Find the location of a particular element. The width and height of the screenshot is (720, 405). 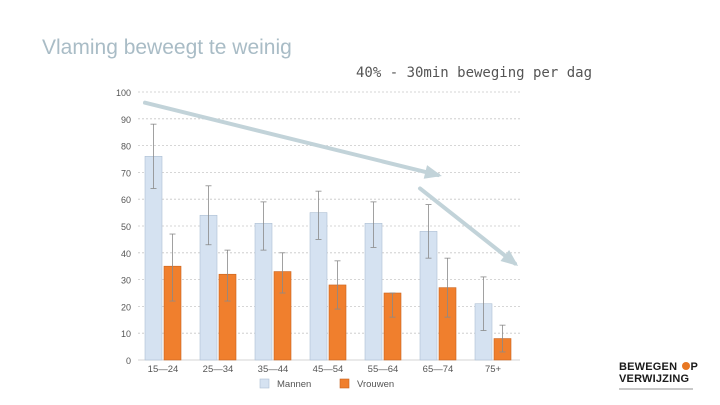

logo-text-verwijzing: VERWIJZING is located at coordinates (654, 379).